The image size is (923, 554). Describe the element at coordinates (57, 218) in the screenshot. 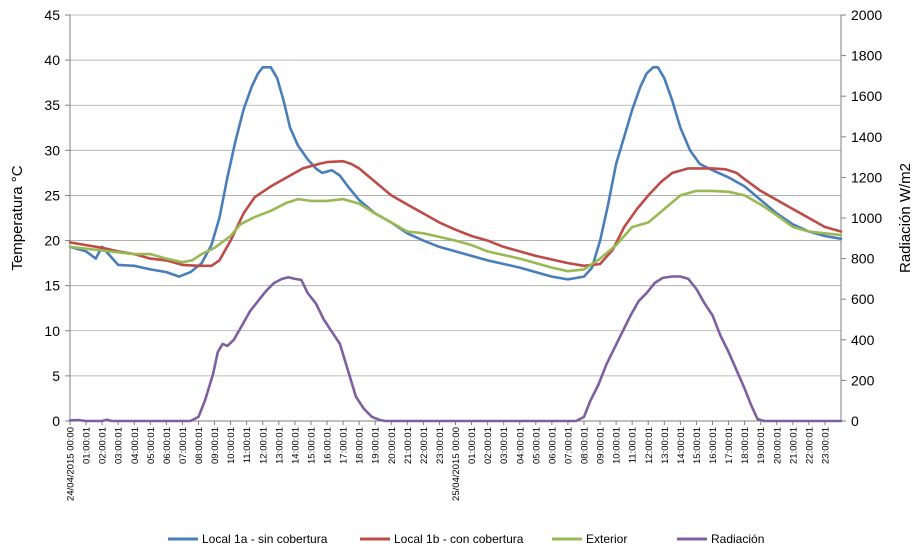

I see `left-axis-ticks: 0 5 10 15 20 25 30 35 40 45` at that location.